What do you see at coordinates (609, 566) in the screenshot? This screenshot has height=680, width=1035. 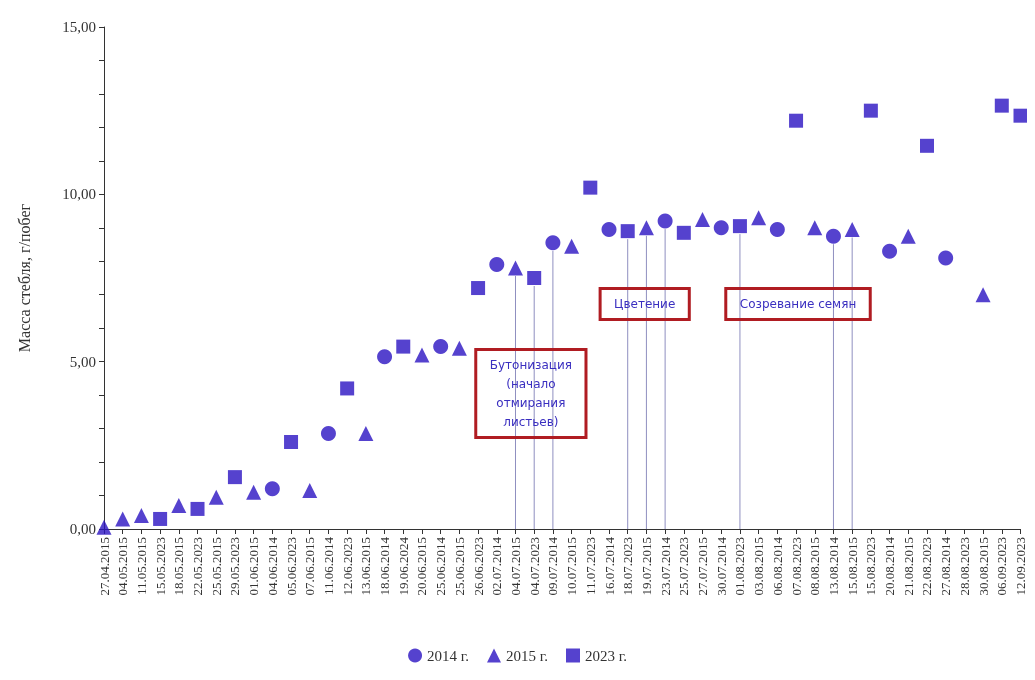 I see `x-tick-label: 16.07.2014` at bounding box center [609, 566].